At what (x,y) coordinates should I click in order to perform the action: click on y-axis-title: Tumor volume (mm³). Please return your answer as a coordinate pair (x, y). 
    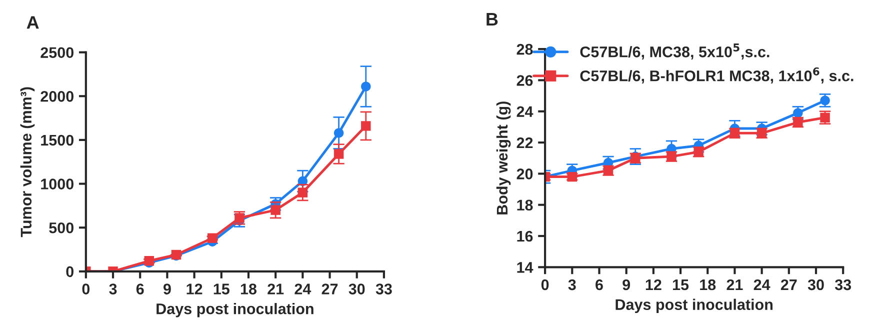
    Looking at the image, I should click on (27, 162).